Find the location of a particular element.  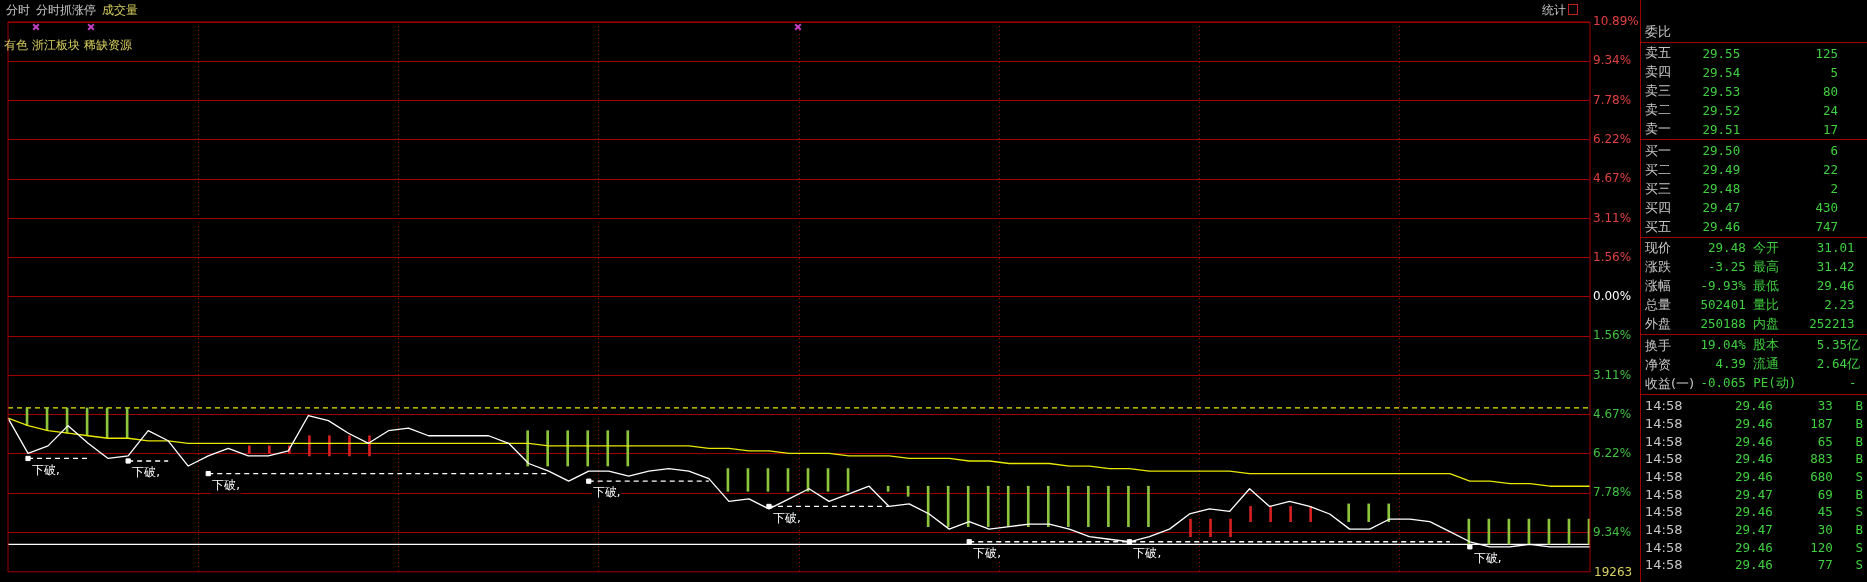

text: 涨跌 -3.25 最高 31.42 is located at coordinates (1750, 266).